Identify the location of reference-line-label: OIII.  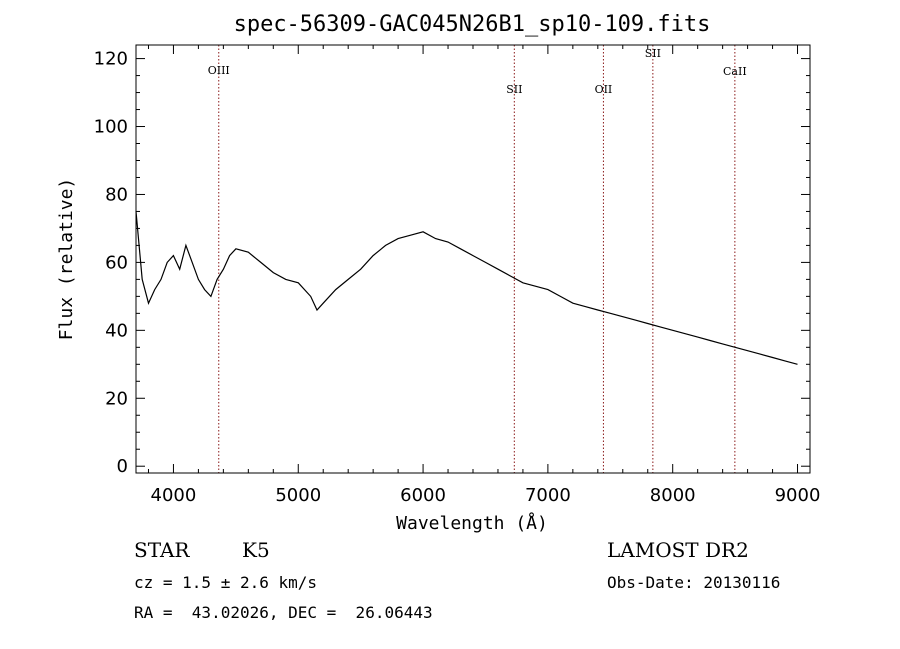
(219, 70).